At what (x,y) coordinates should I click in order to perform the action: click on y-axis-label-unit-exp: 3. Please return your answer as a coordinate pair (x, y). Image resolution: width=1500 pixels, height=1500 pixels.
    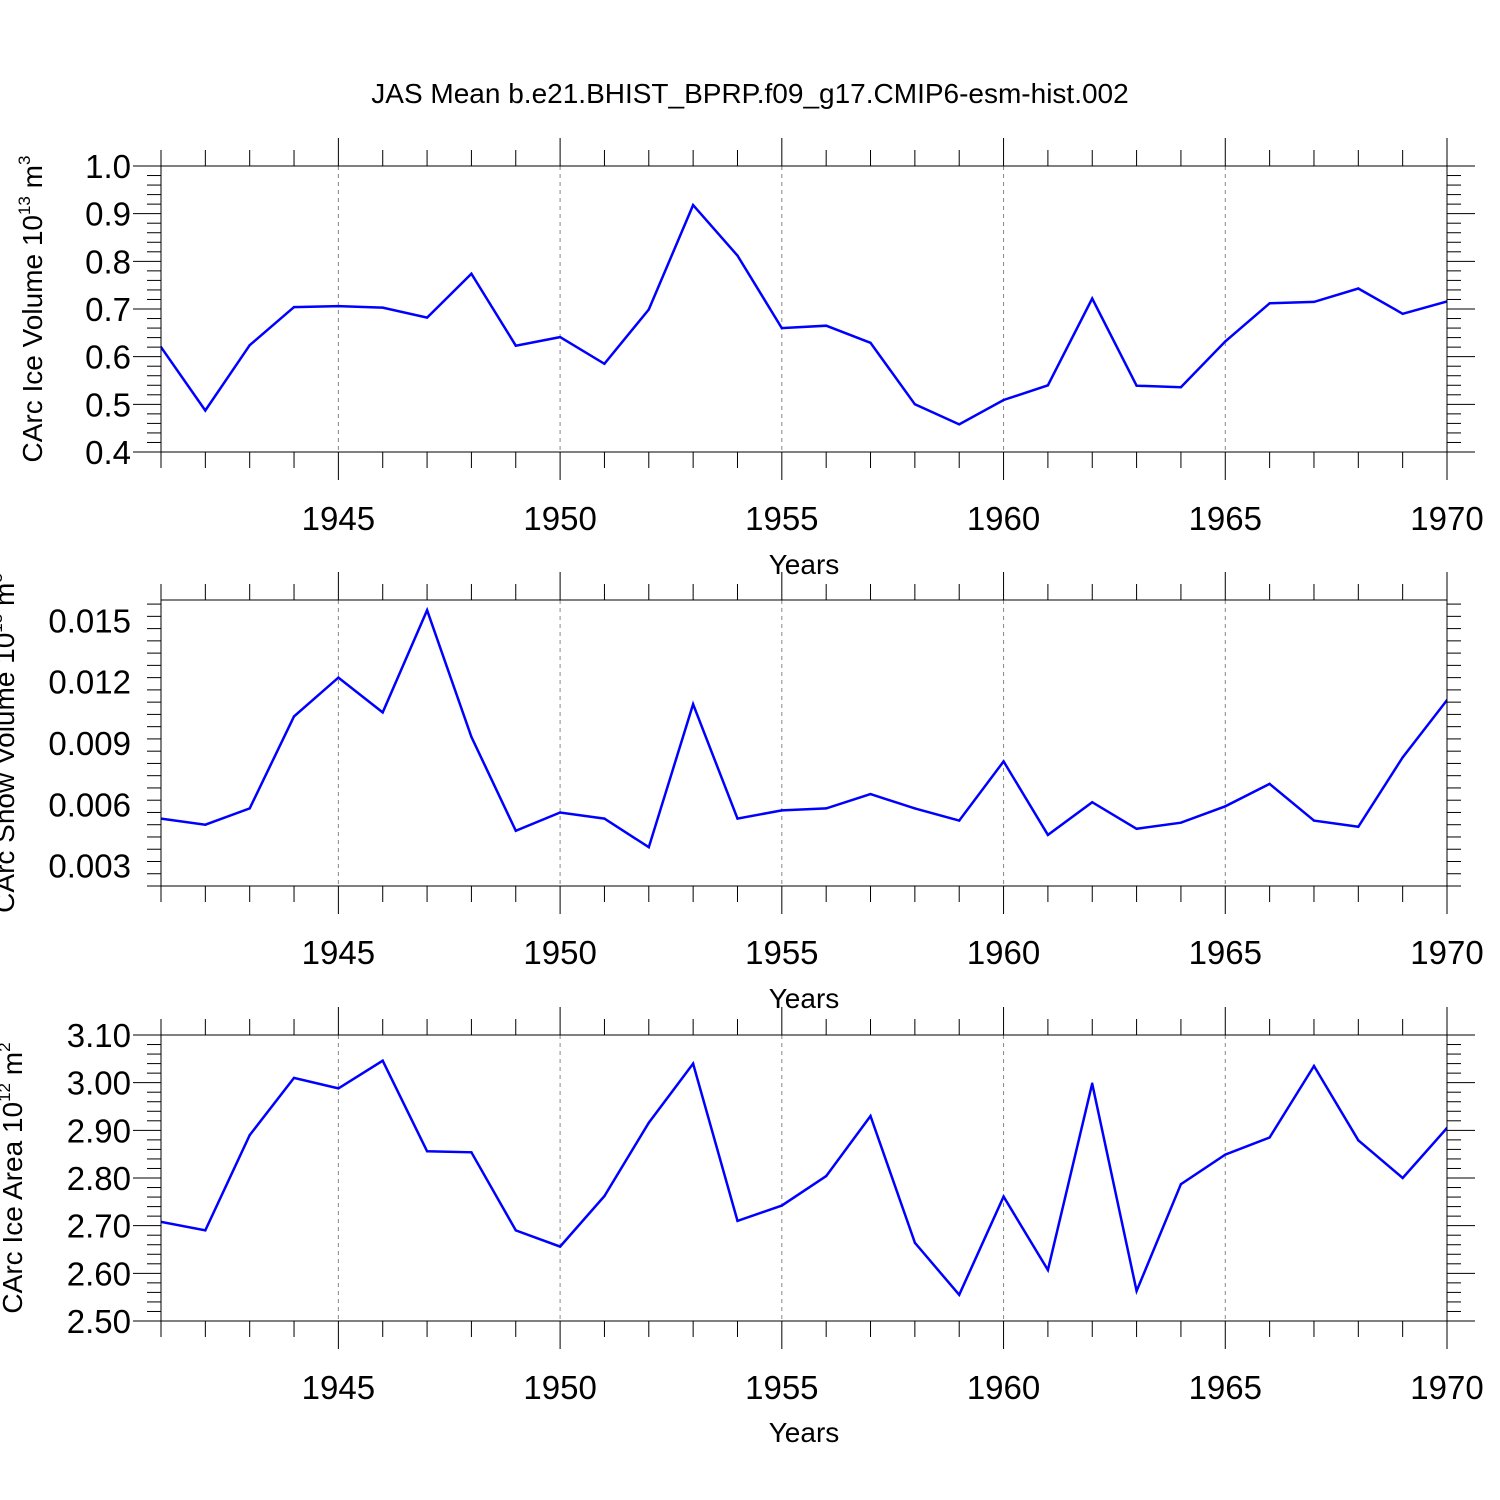
    Looking at the image, I should click on (3, 577).